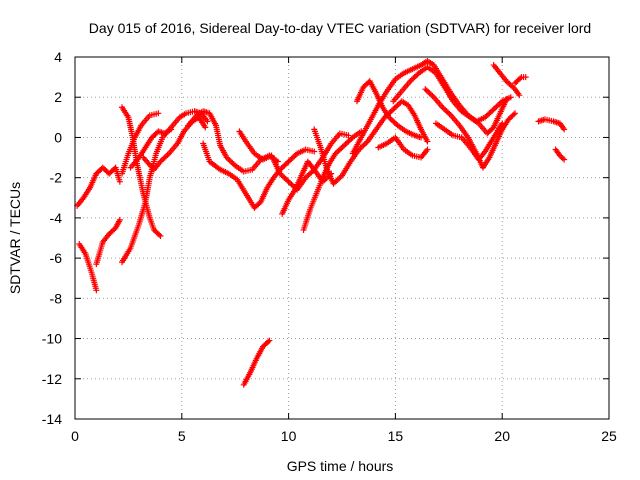 The image size is (640, 480). I want to click on series-track-e, so click(140, 143).